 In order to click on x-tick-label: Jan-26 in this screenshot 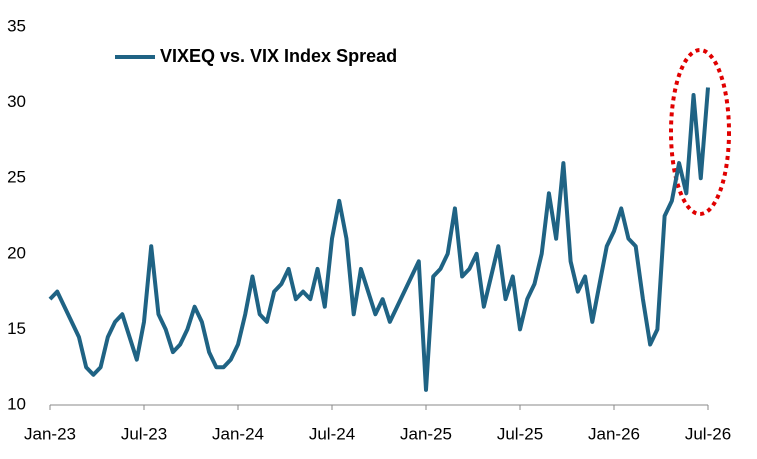, I will do `click(614, 433)`.